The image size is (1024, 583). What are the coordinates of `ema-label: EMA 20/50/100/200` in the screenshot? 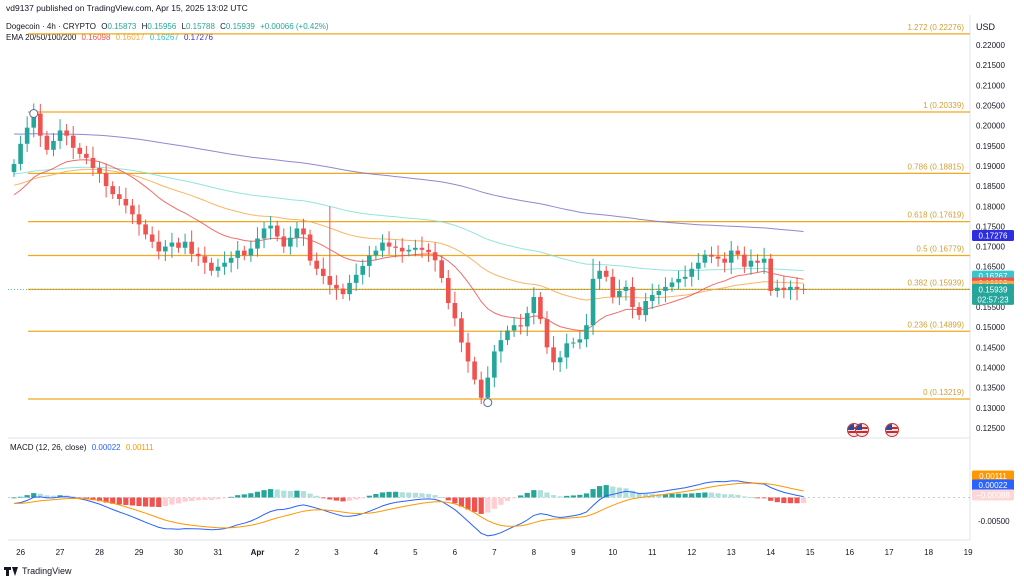 It's located at (41, 37).